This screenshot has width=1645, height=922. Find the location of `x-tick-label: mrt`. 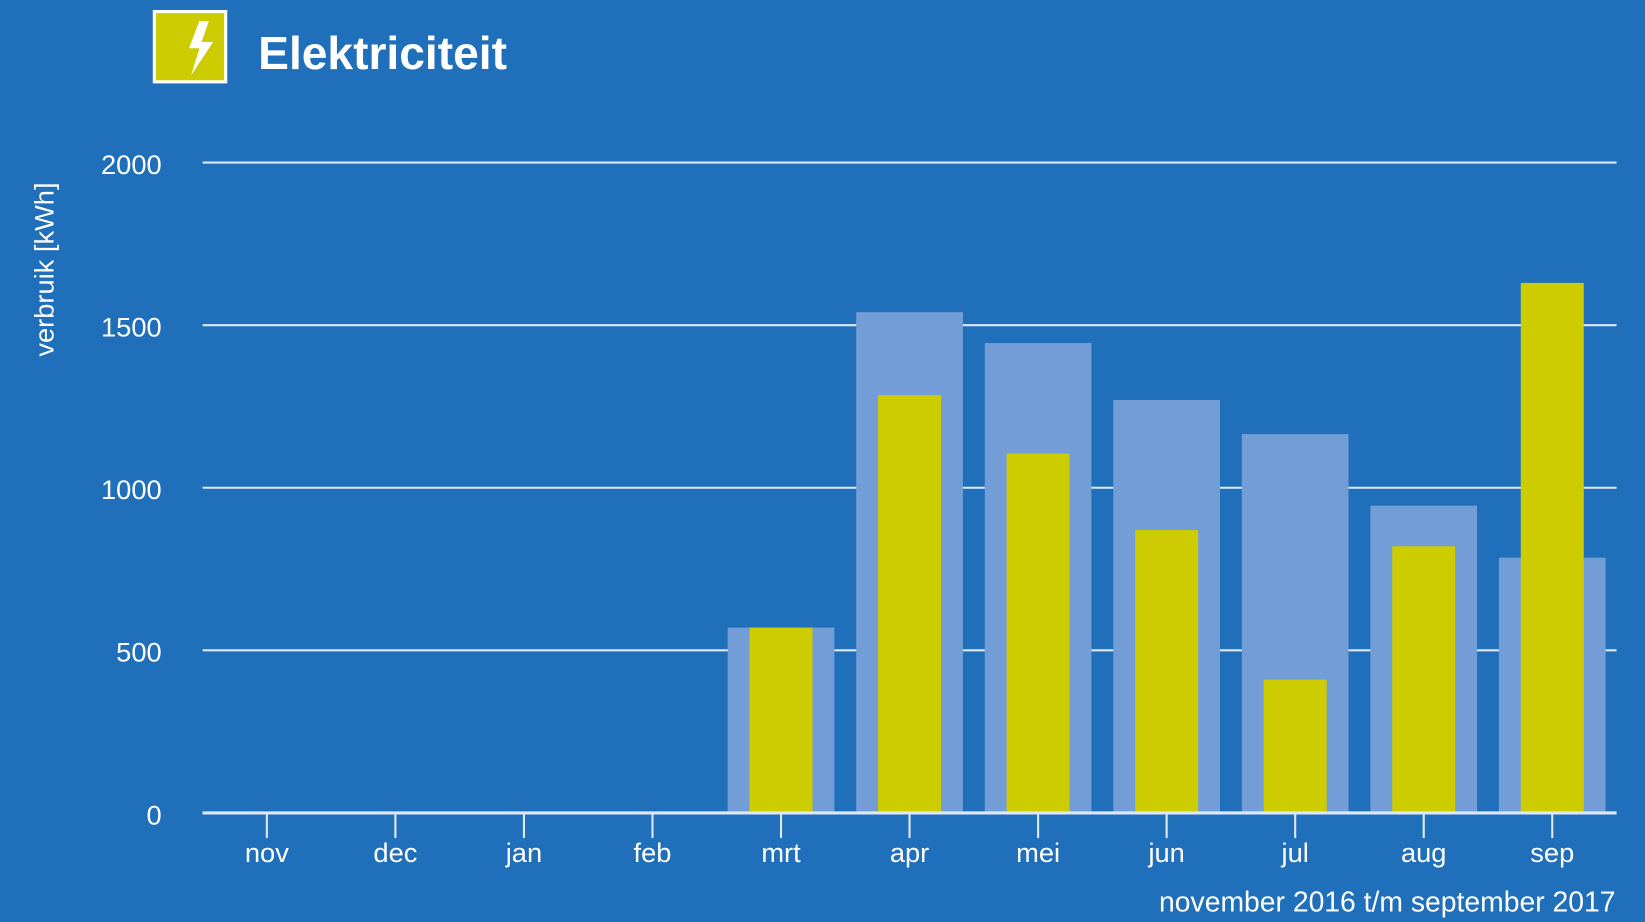

x-tick-label: mrt is located at coordinates (781, 852).